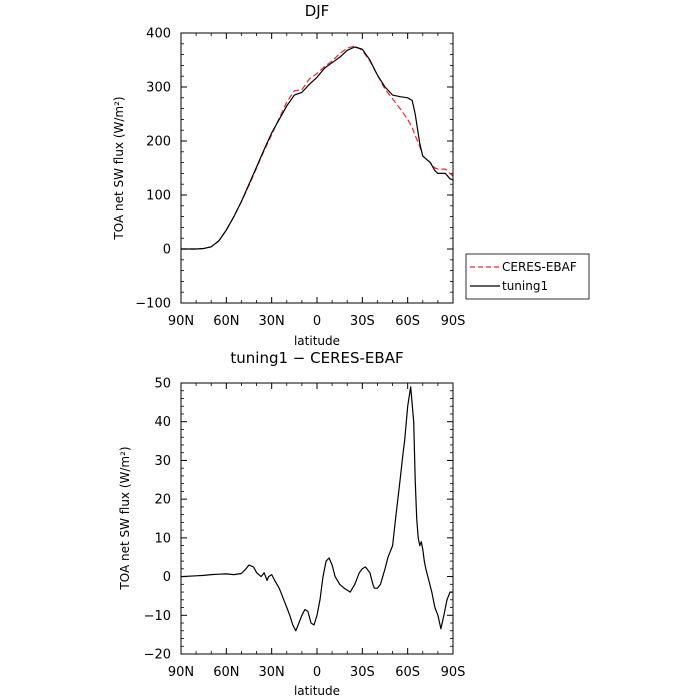  Describe the element at coordinates (162, 461) in the screenshot. I see `y-tick-label: 30` at that location.